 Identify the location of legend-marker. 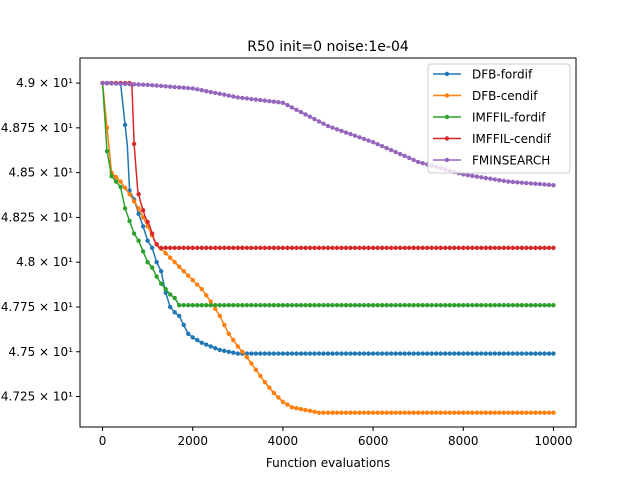
(447, 74).